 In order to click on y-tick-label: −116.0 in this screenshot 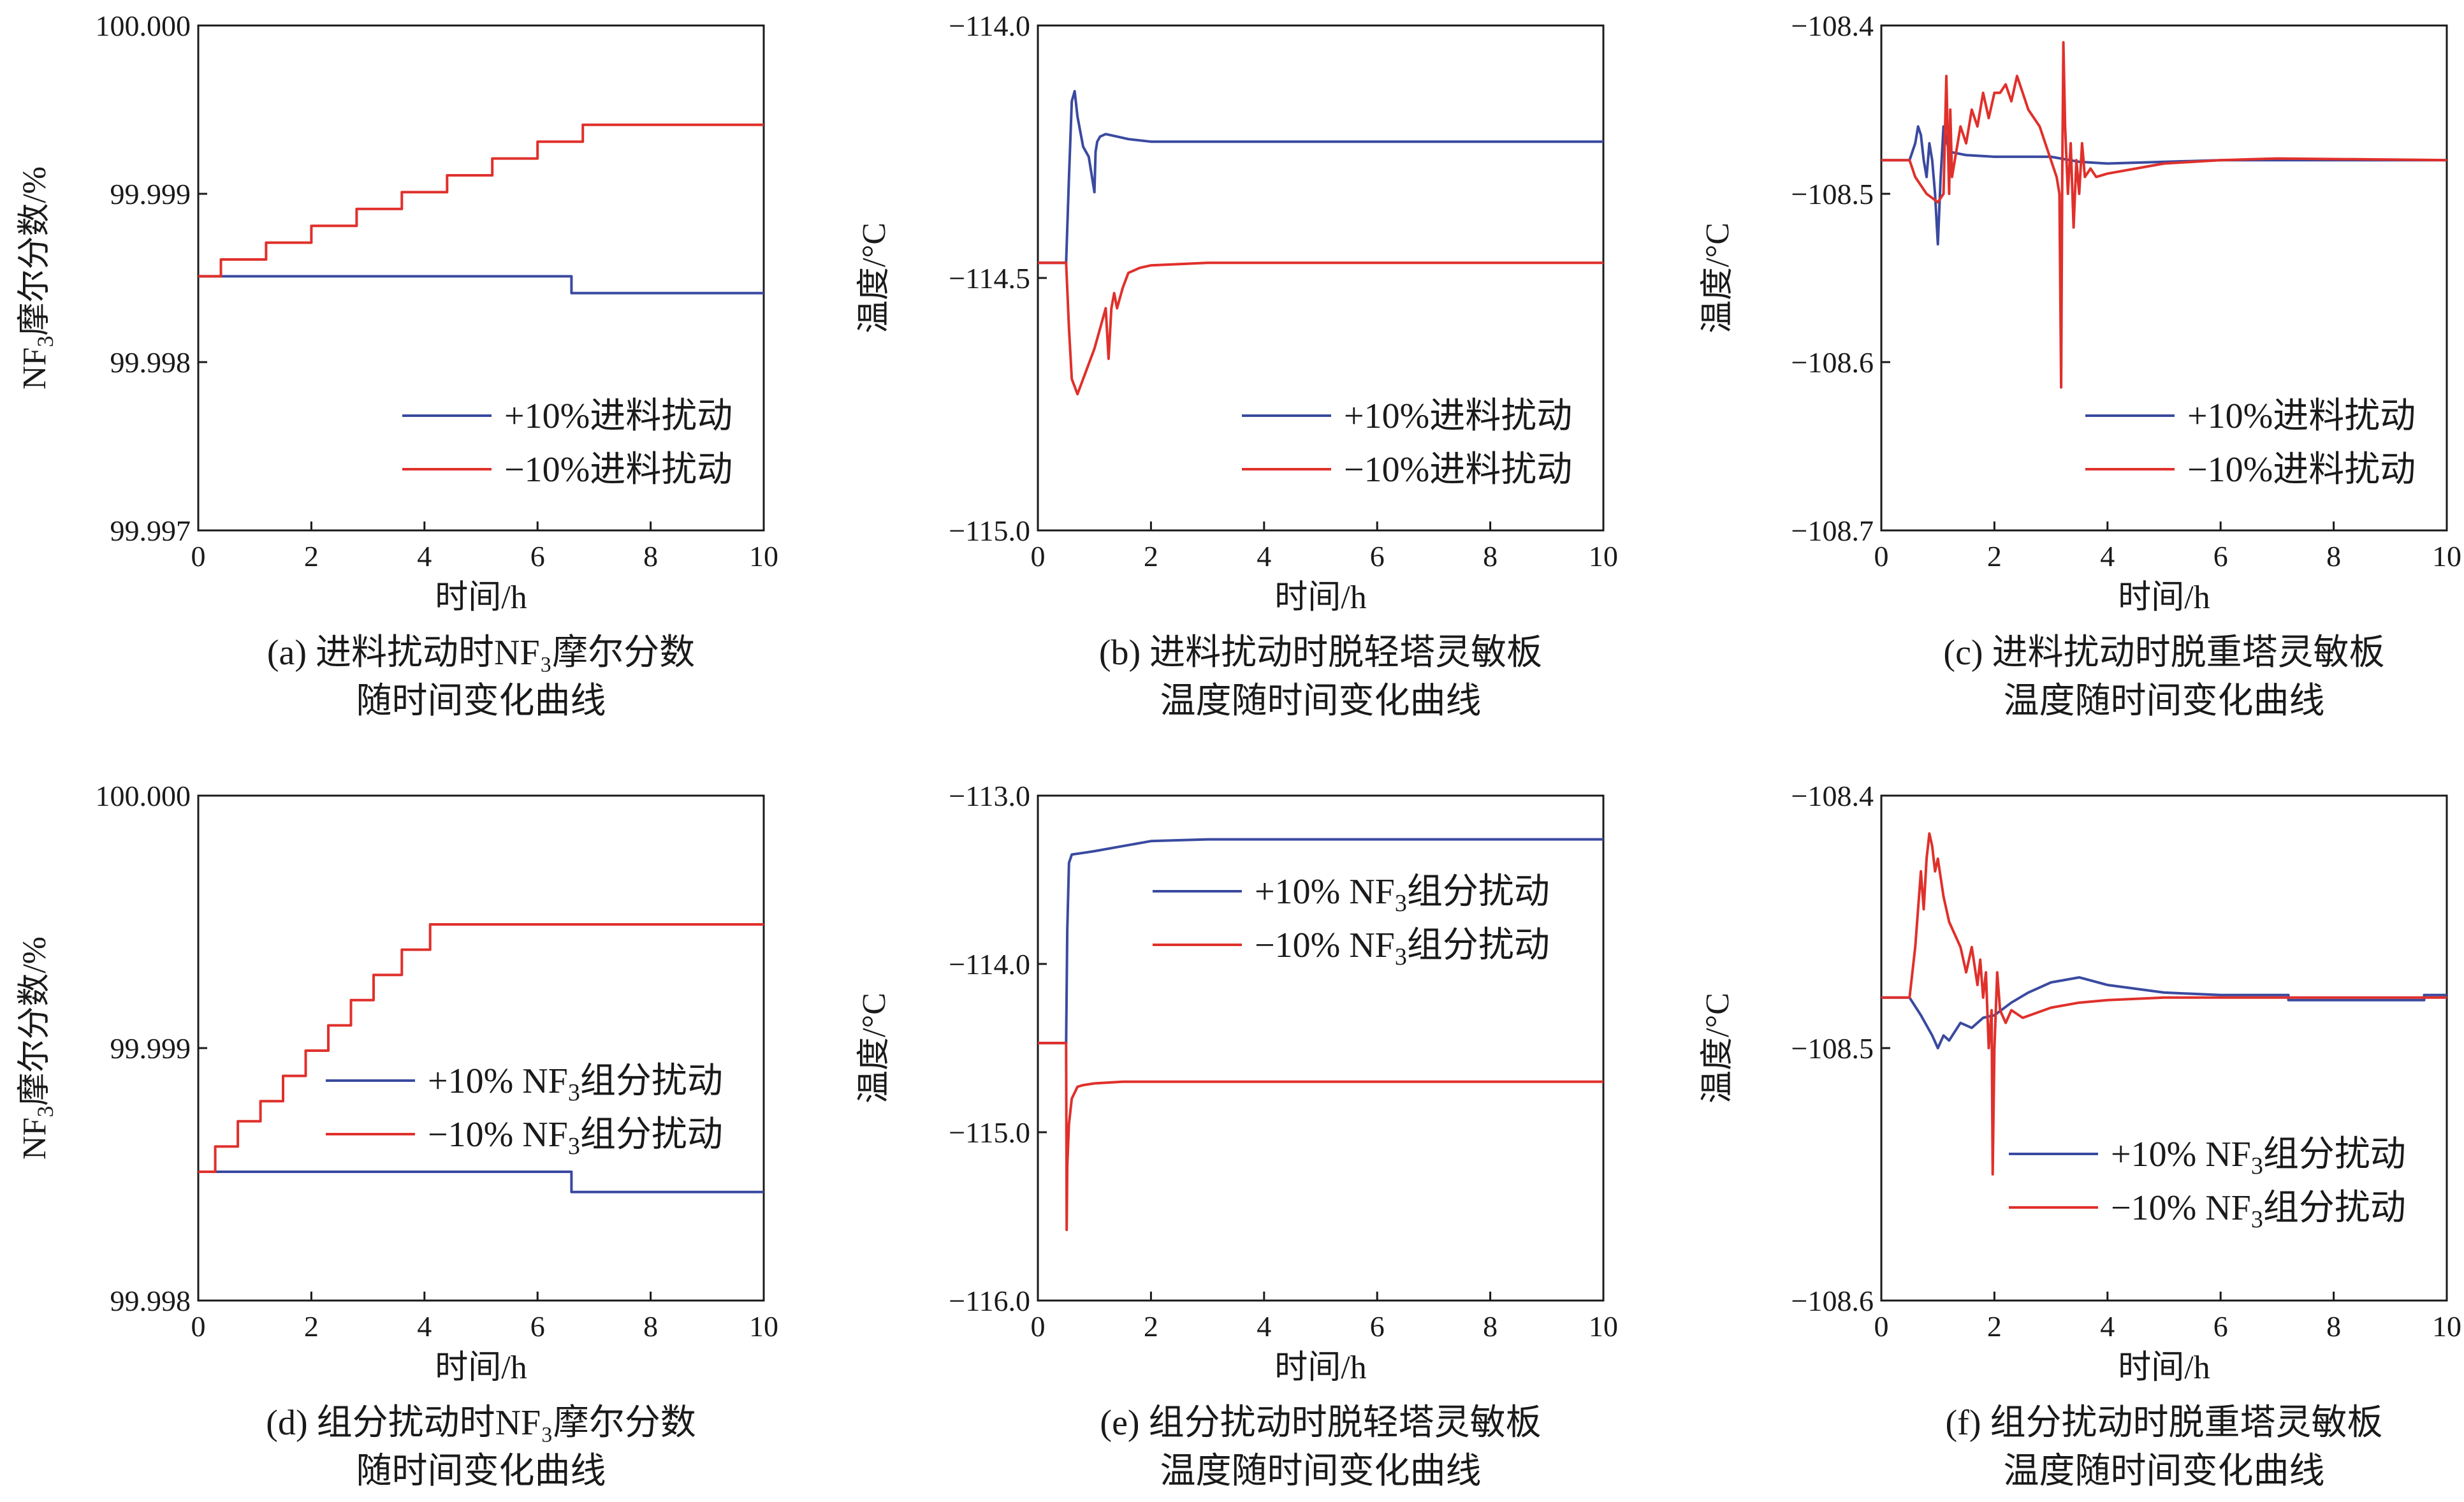, I will do `click(990, 1301)`.